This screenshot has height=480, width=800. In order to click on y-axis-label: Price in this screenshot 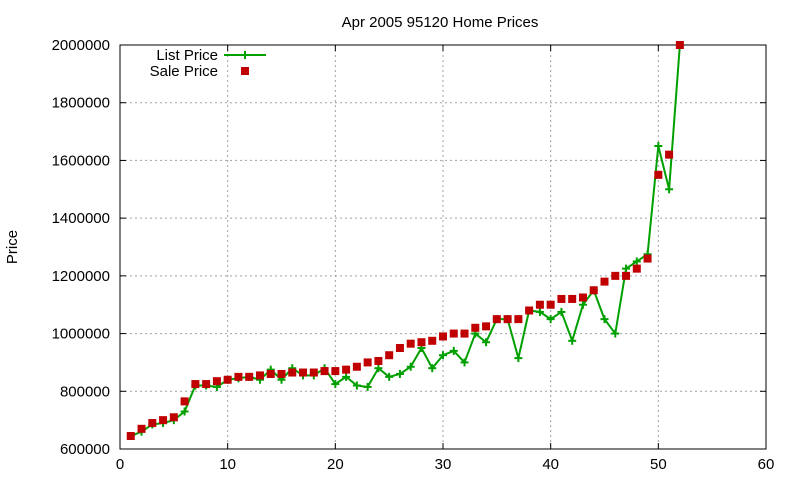, I will do `click(12, 247)`.